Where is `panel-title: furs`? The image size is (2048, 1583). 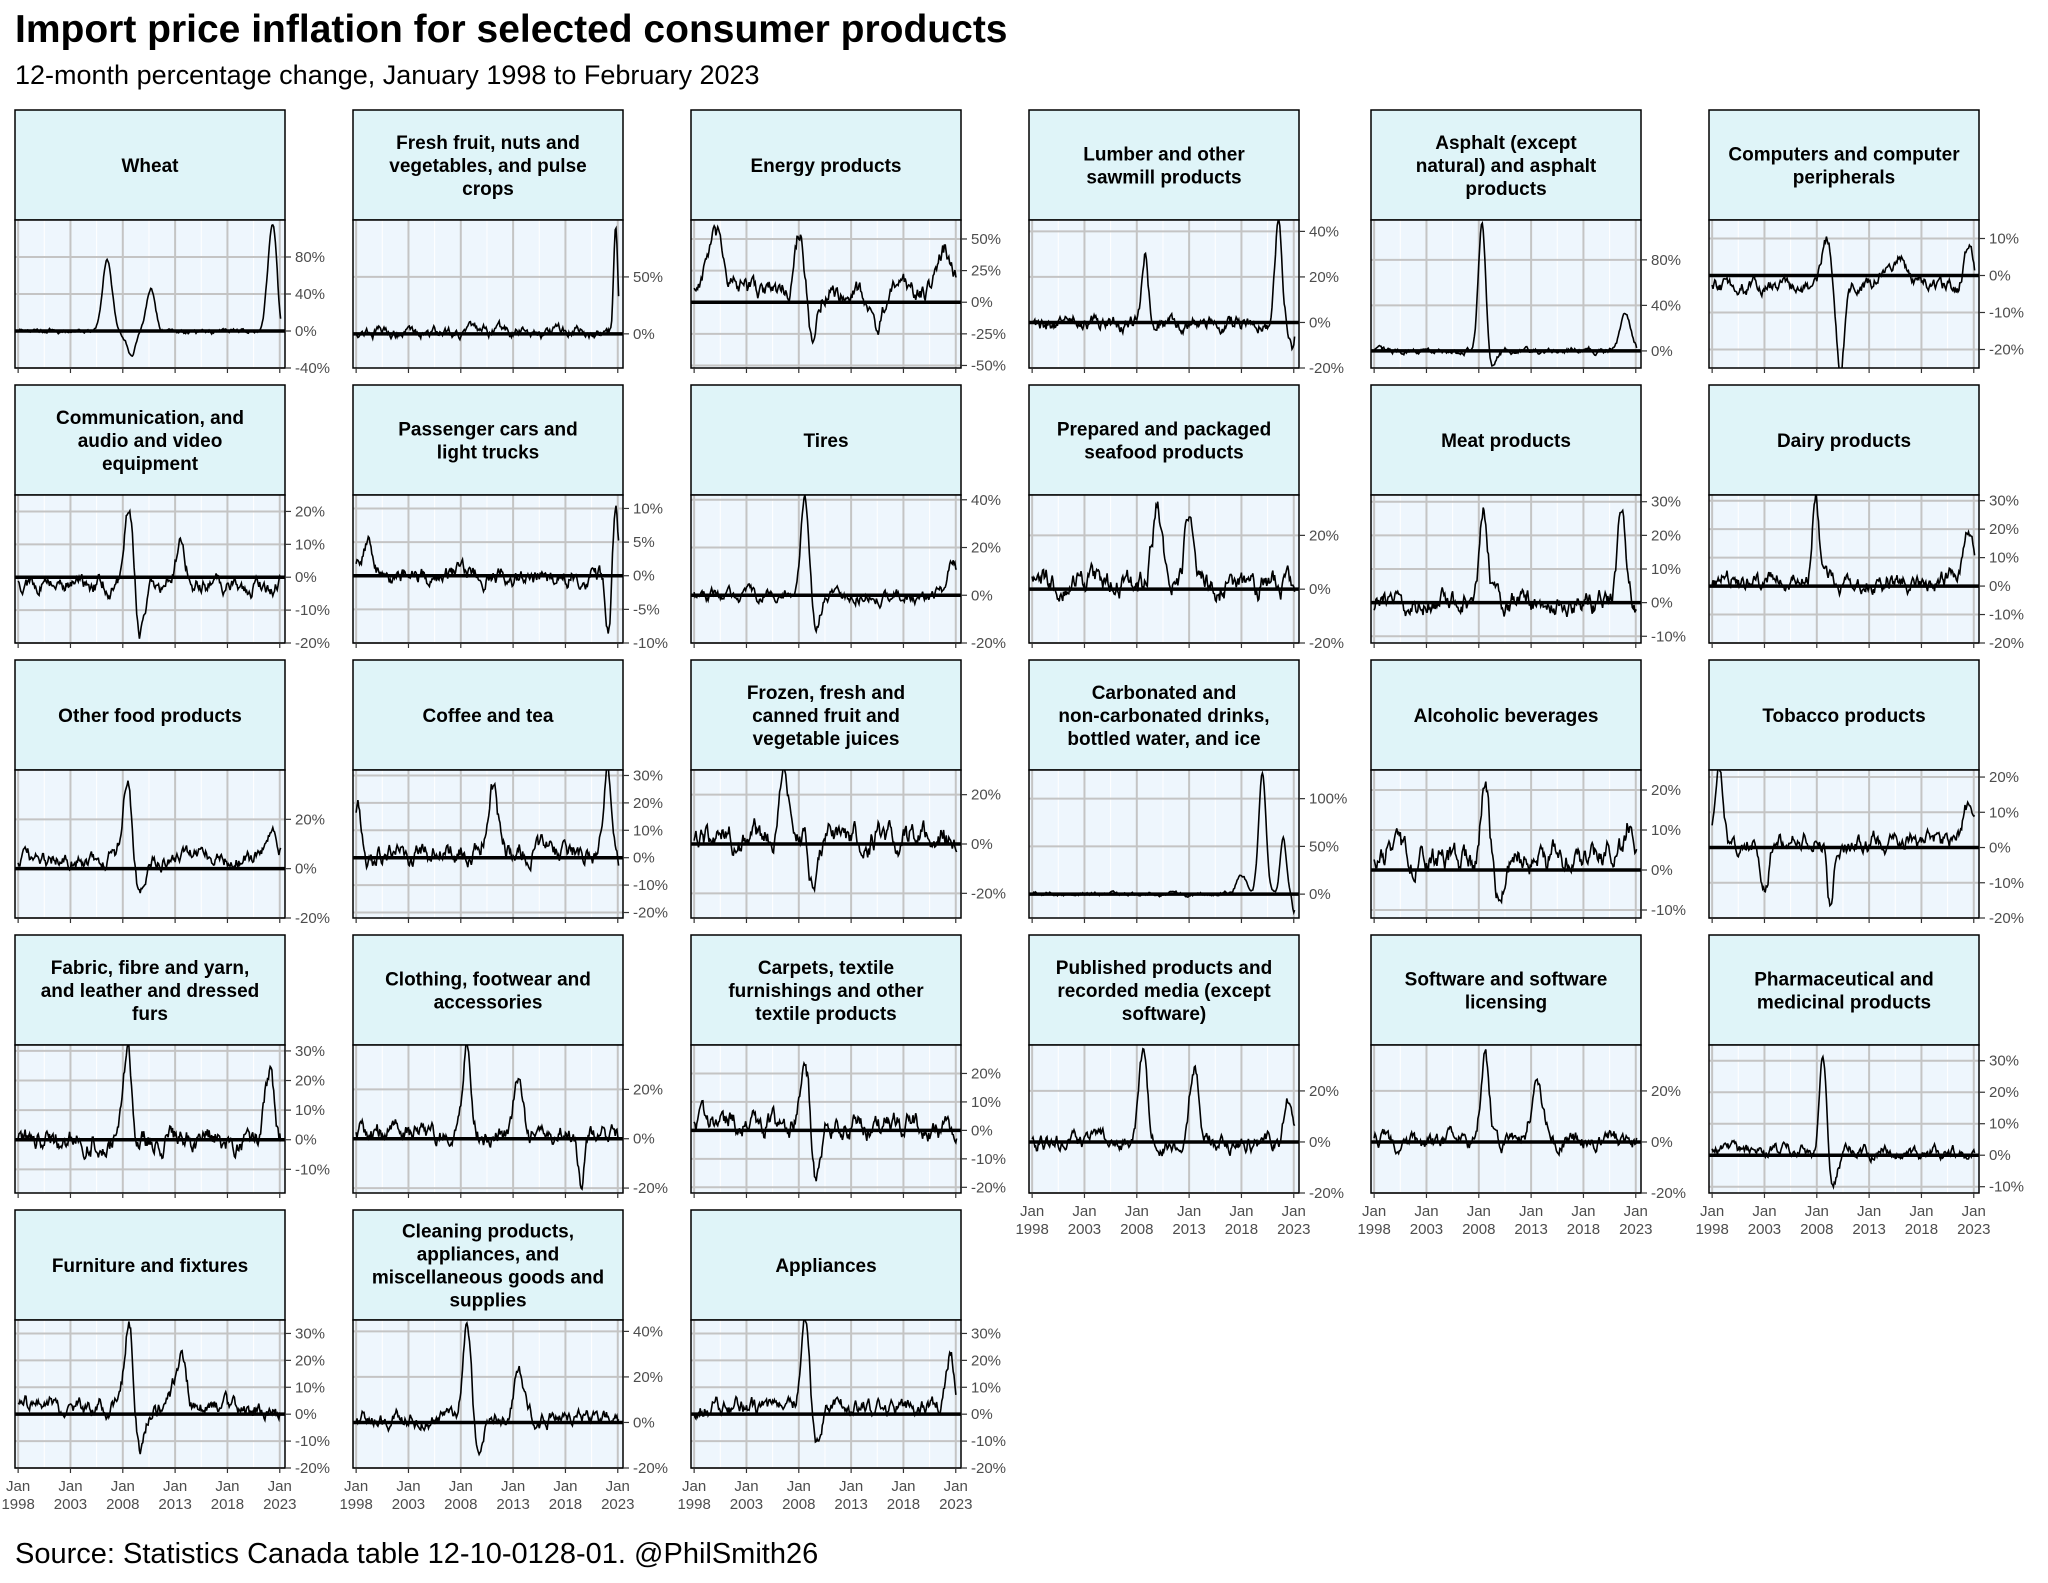 panel-title: furs is located at coordinates (150, 1014).